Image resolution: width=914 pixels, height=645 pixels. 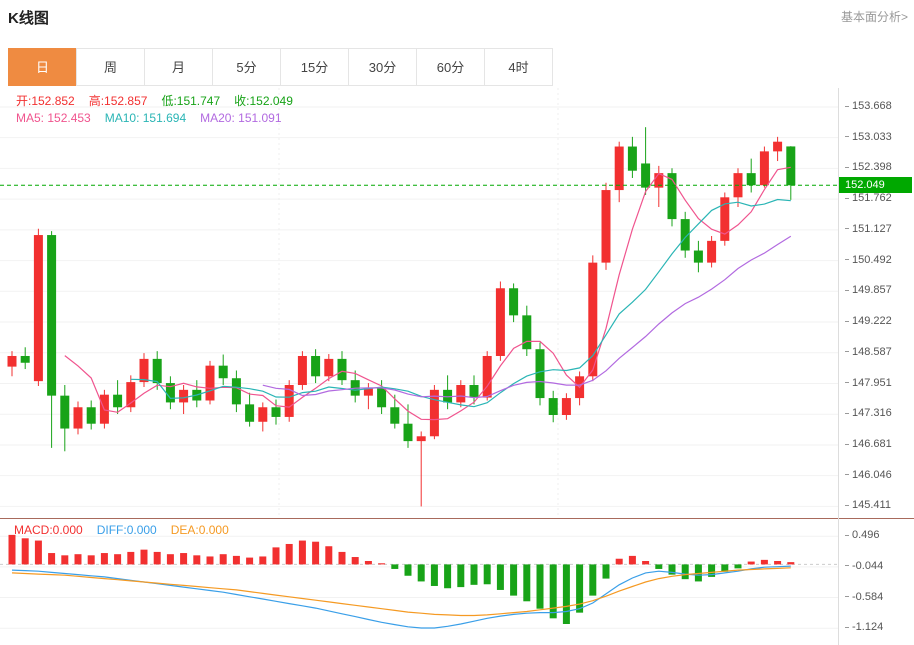 What do you see at coordinates (518, 67) in the screenshot?
I see `tab-4hour: 4时` at bounding box center [518, 67].